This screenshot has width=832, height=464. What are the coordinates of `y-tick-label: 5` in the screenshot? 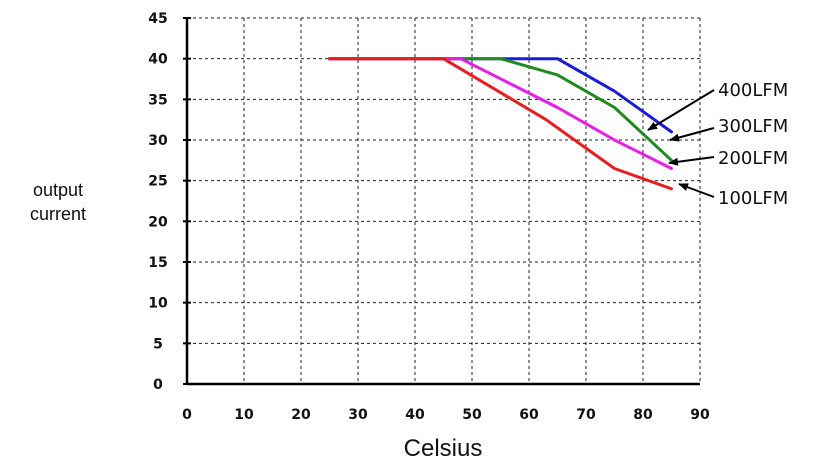 It's located at (158, 344).